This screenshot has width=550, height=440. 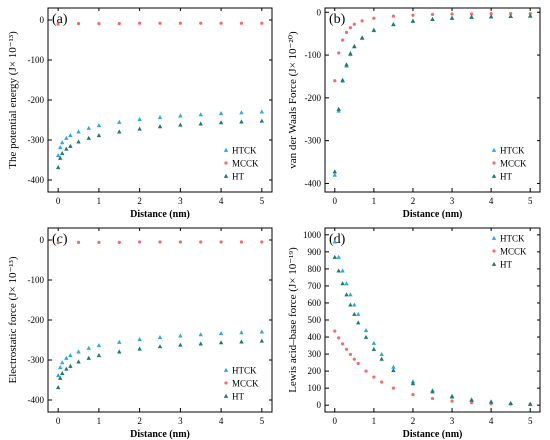 I want to click on y-axis-label: van der Waals Force (J× 10⁻²⁰), so click(x=293, y=100).